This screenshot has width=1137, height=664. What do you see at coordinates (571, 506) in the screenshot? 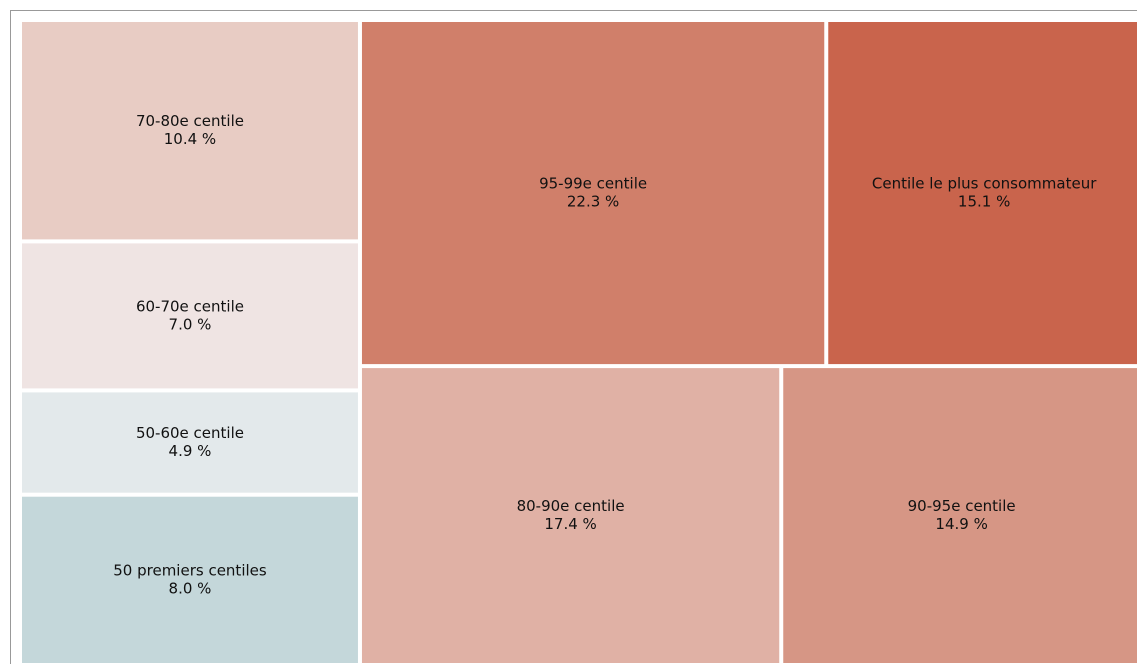
I see `tile-label: 80-90e centile` at bounding box center [571, 506].